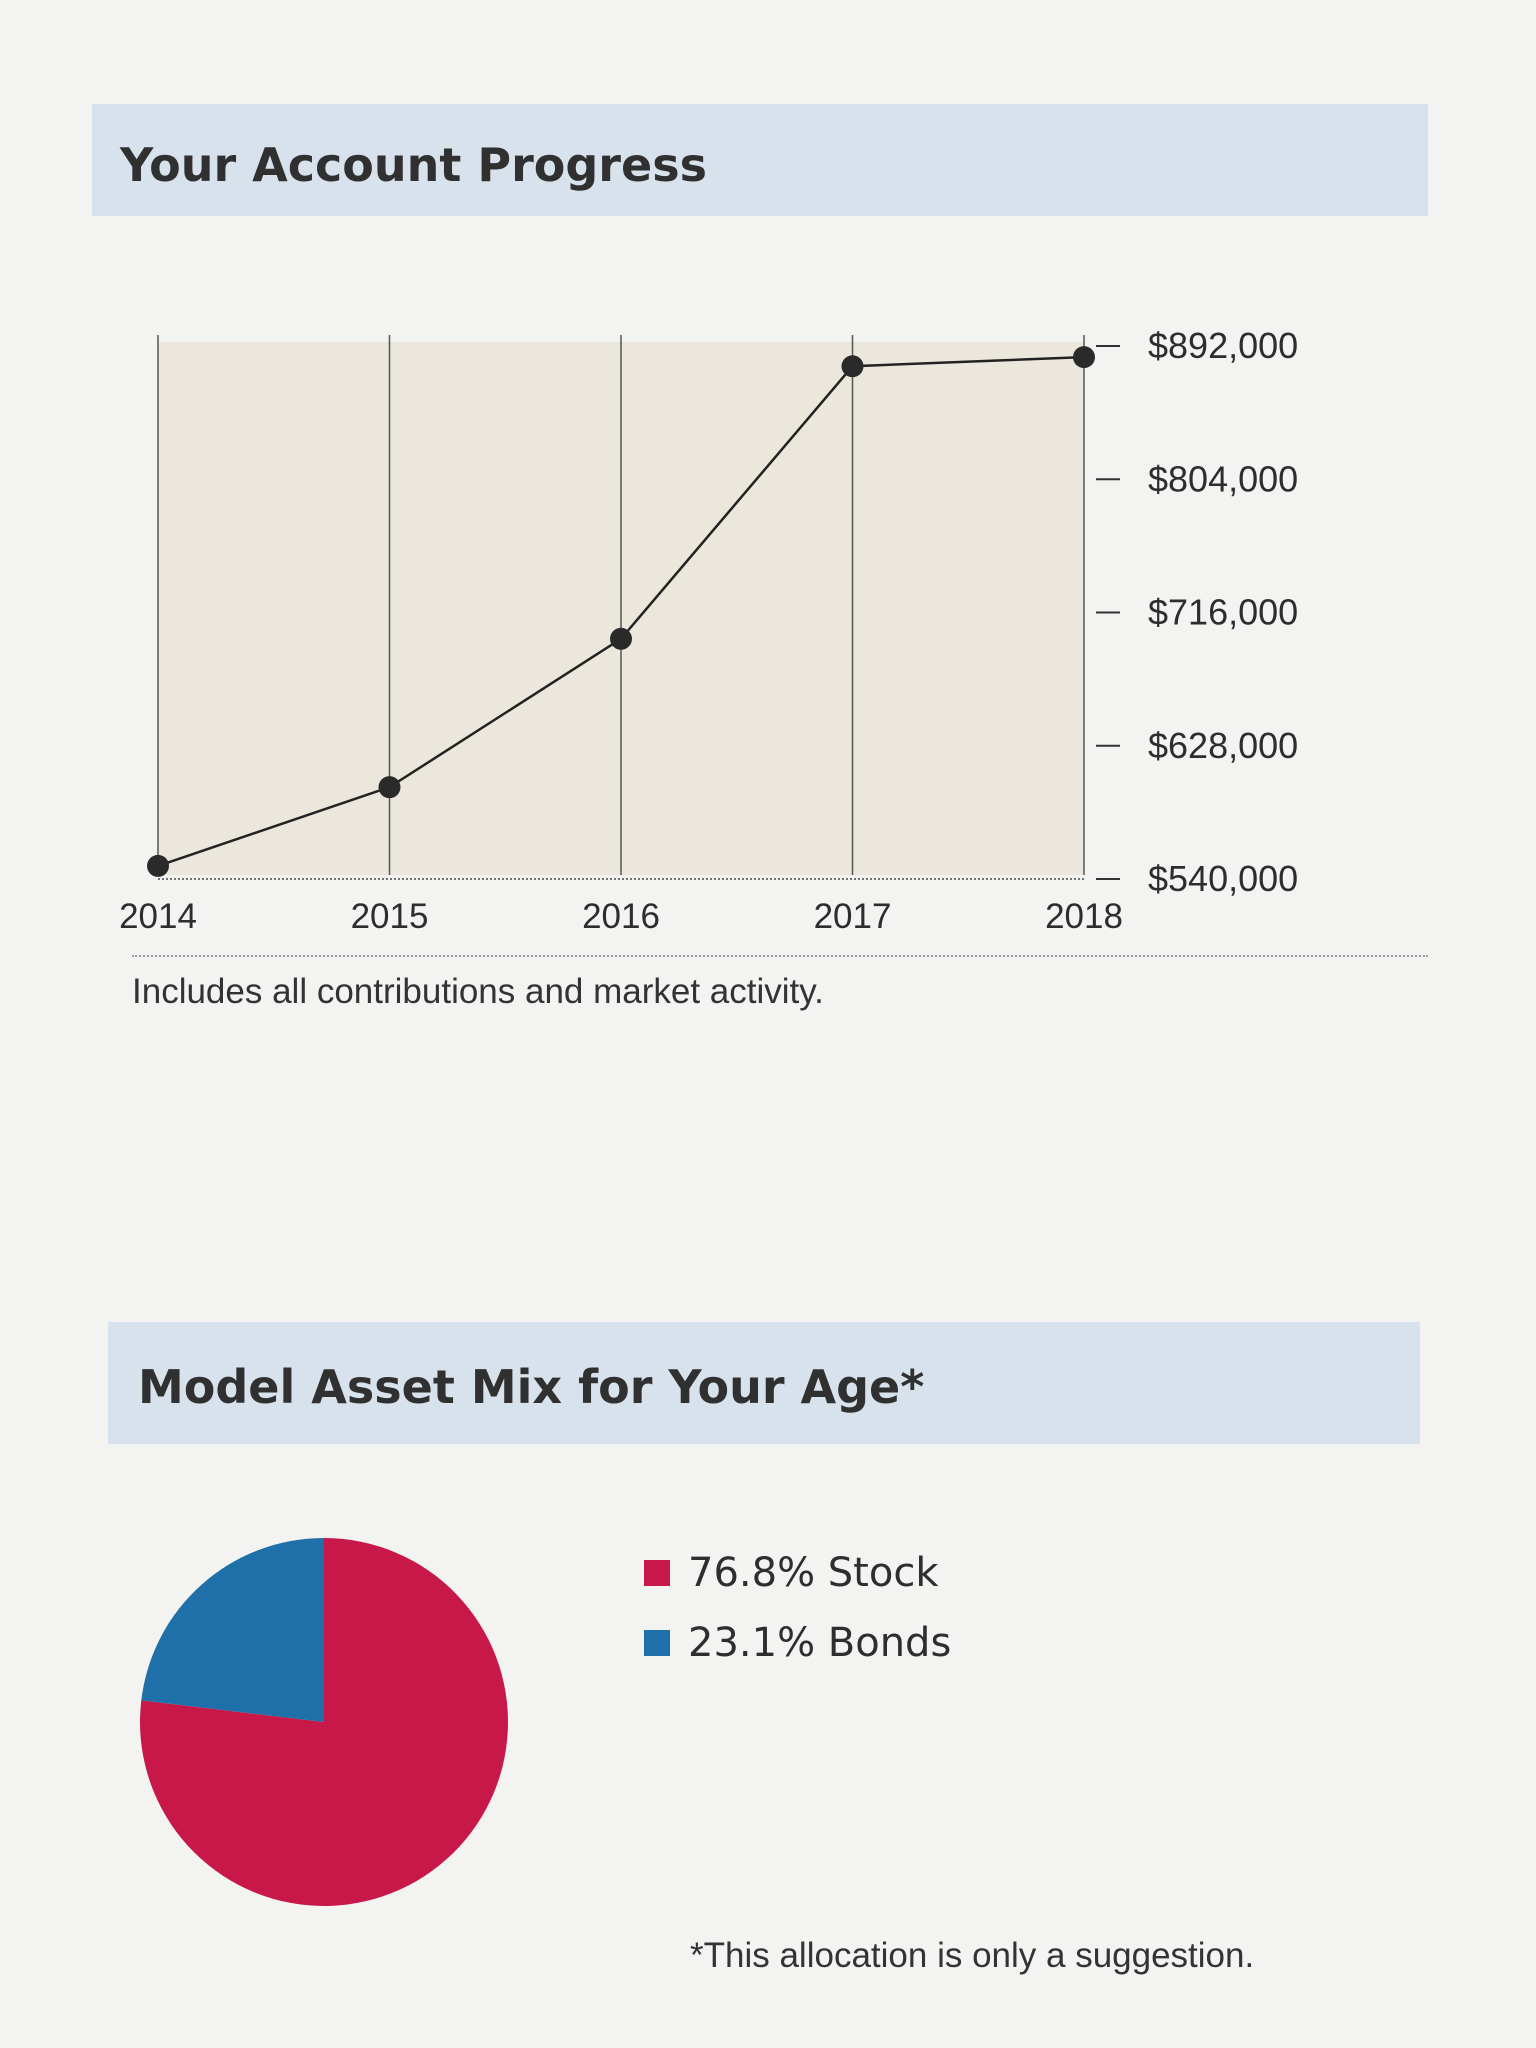  I want to click on data-point-2018, so click(1084, 357).